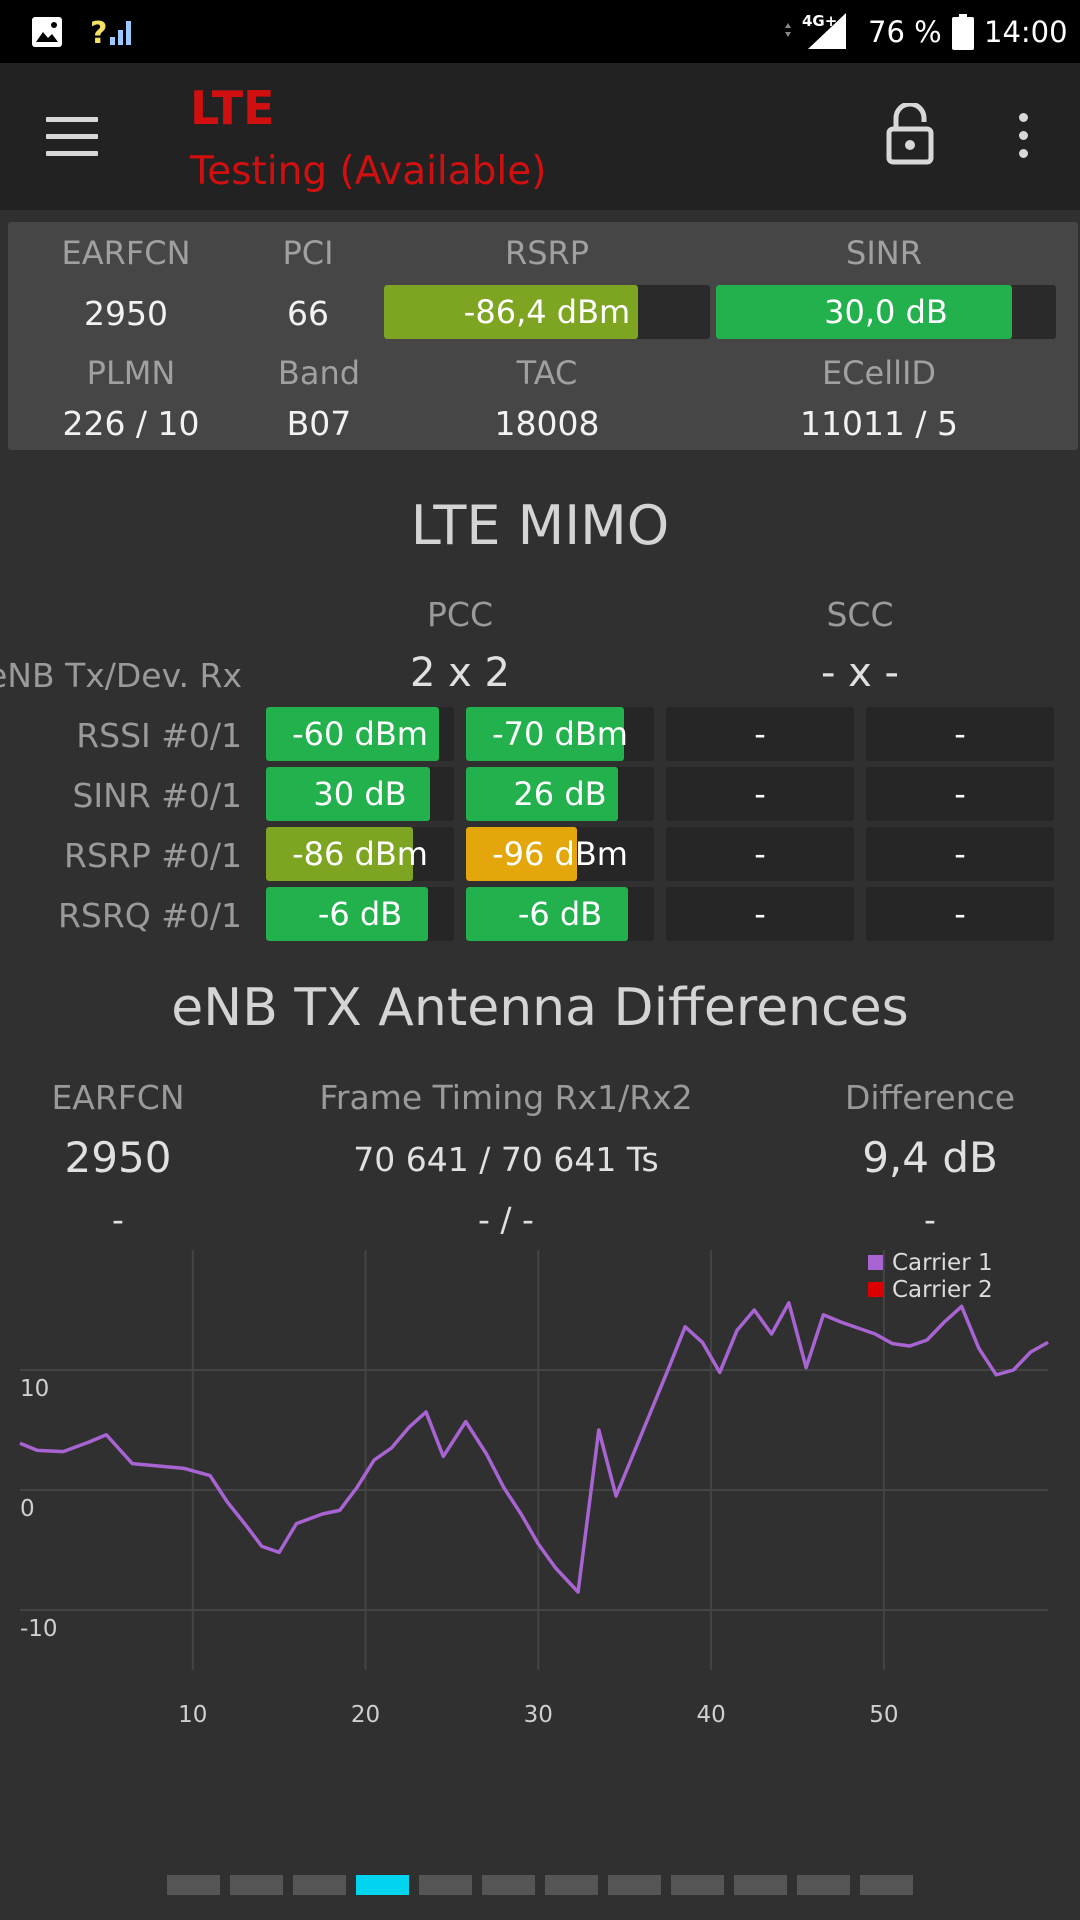  I want to click on unlock-icon, so click(910, 135).